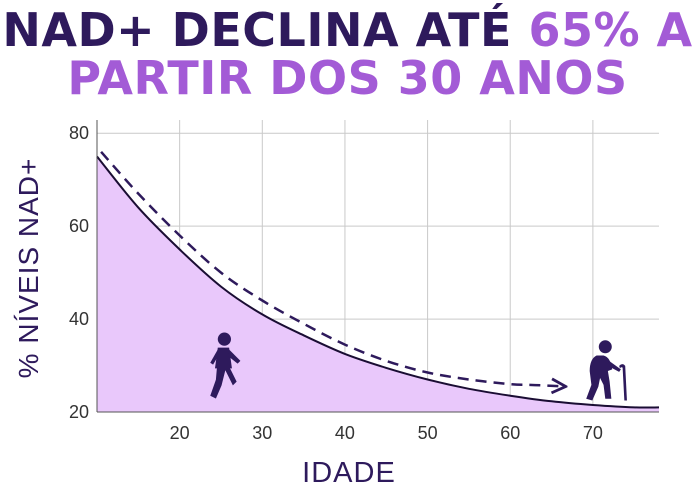 The height and width of the screenshot is (493, 695). I want to click on title-line-2: PARTIR DOS 30 ANOS, so click(347, 78).